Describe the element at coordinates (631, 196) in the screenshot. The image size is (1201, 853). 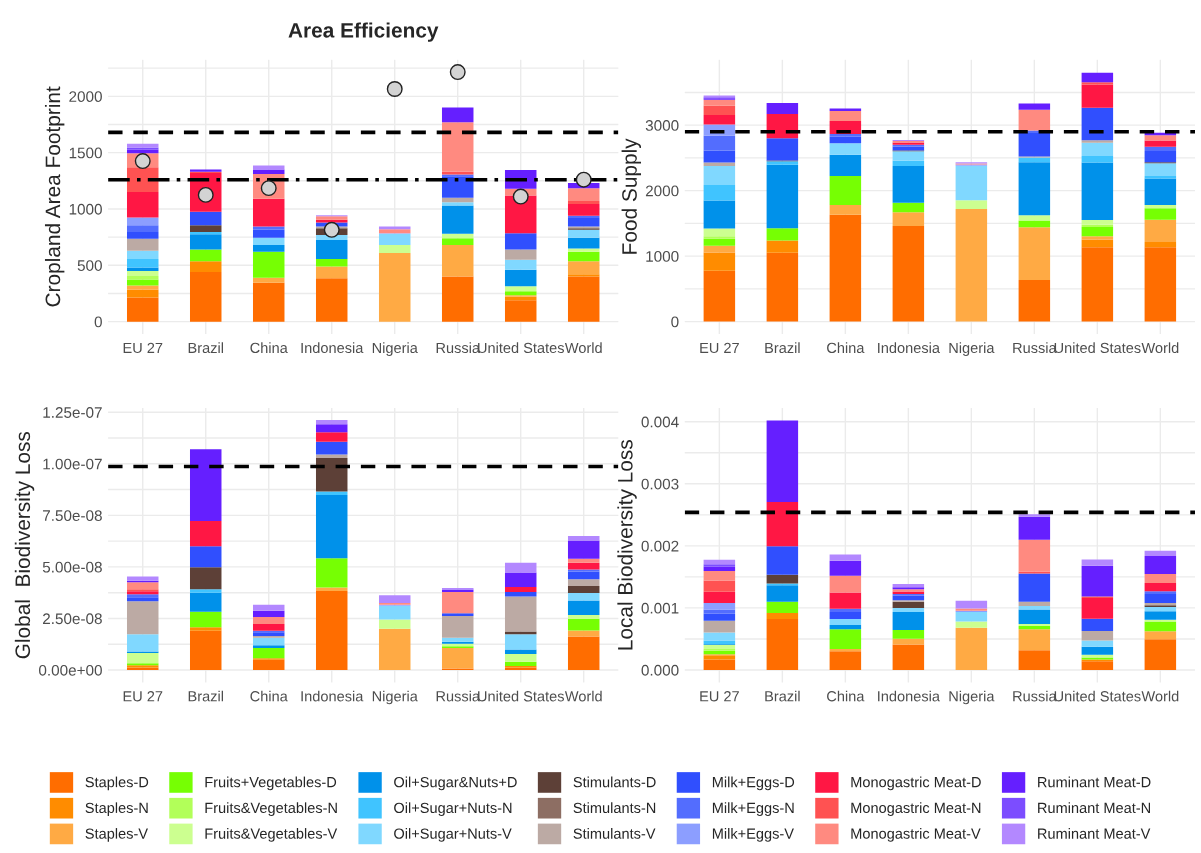
I see `y-axis-title: Food Supply` at that location.